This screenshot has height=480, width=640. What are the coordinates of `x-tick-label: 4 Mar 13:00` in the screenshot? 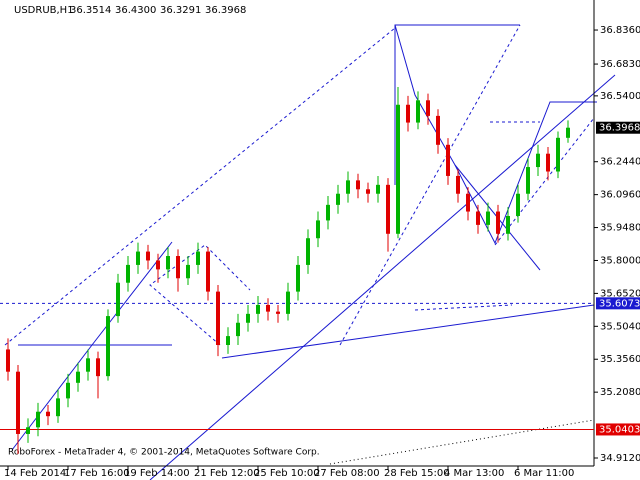 It's located at (474, 473).